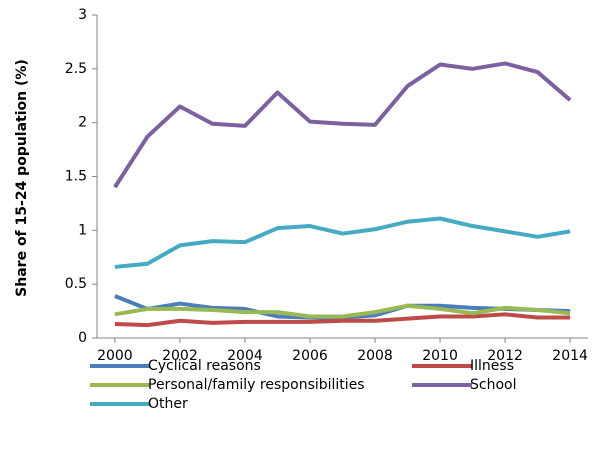 This screenshot has height=449, width=603. Describe the element at coordinates (204, 366) in the screenshot. I see `legend-label: Cyclical reasons` at that location.